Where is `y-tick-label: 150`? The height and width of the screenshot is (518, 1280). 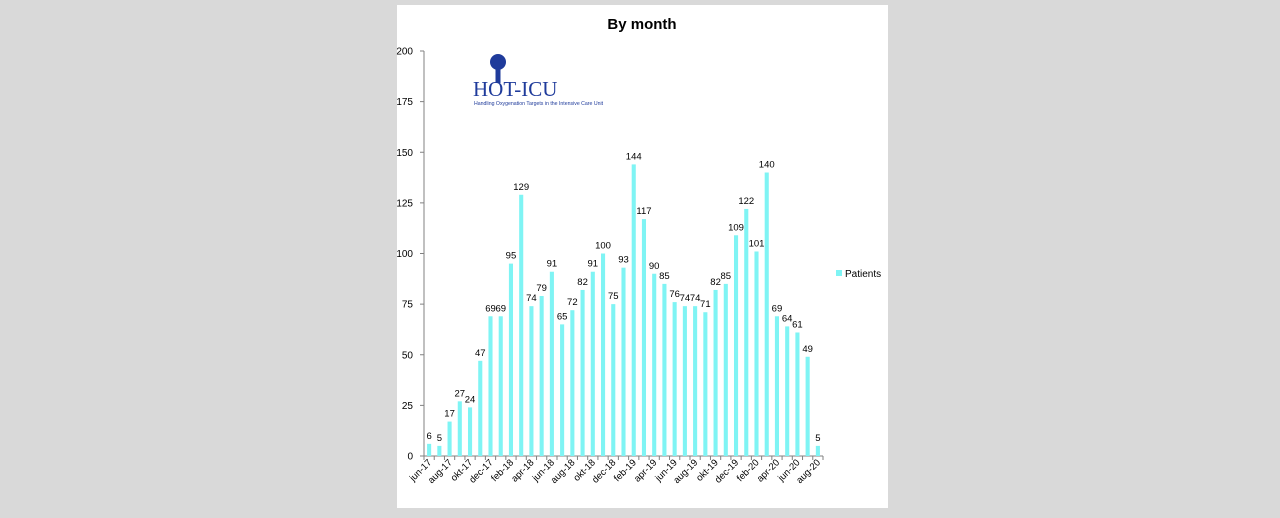
y-tick-label: 150 is located at coordinates (404, 153).